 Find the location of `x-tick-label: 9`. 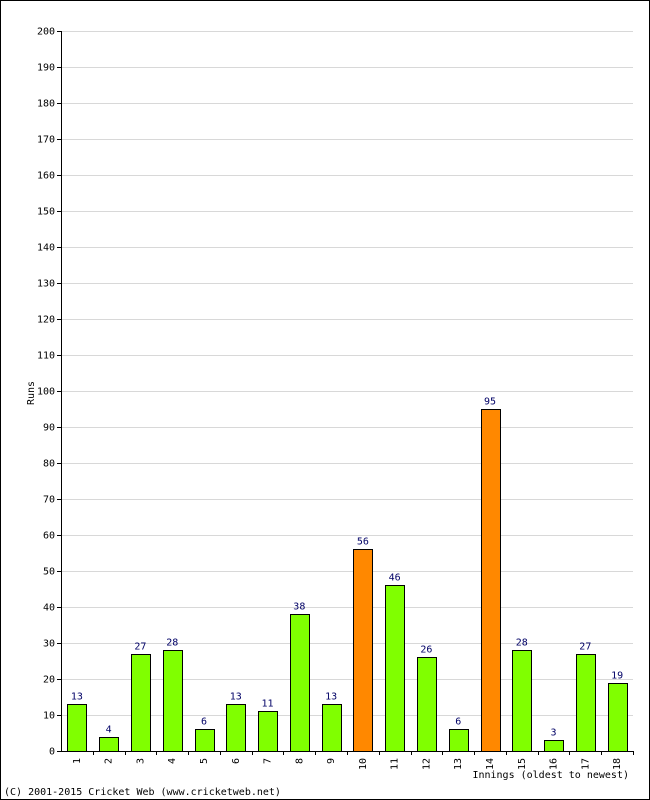

x-tick-label: 9 is located at coordinates (331, 761).